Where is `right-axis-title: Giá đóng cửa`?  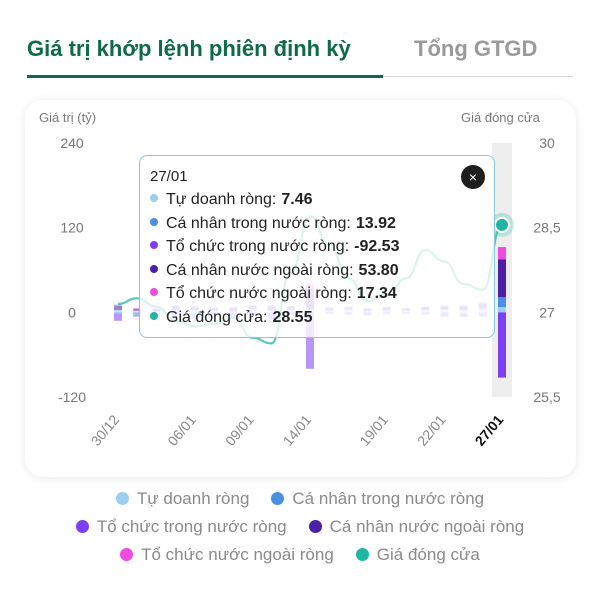 right-axis-title: Giá đóng cửa is located at coordinates (500, 117).